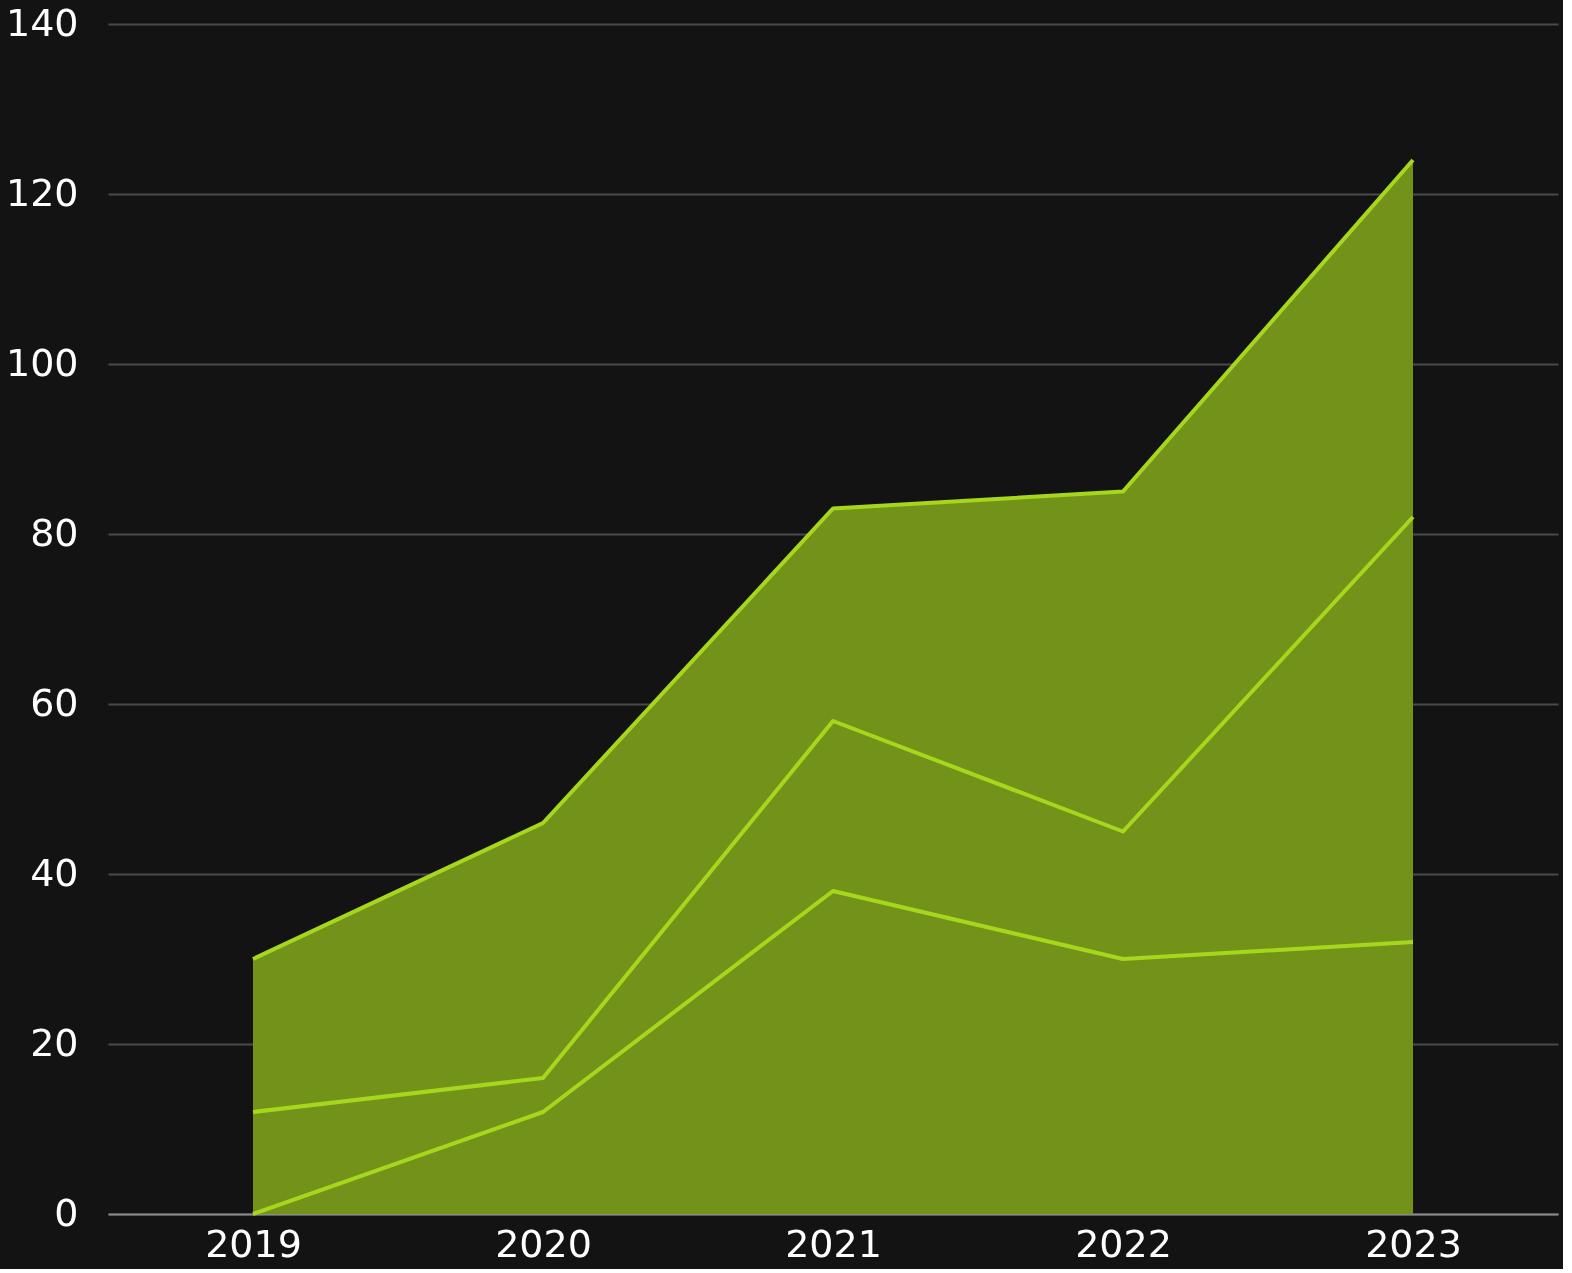  Describe the element at coordinates (1413, 1243) in the screenshot. I see `x-tick-label: 2023` at that location.